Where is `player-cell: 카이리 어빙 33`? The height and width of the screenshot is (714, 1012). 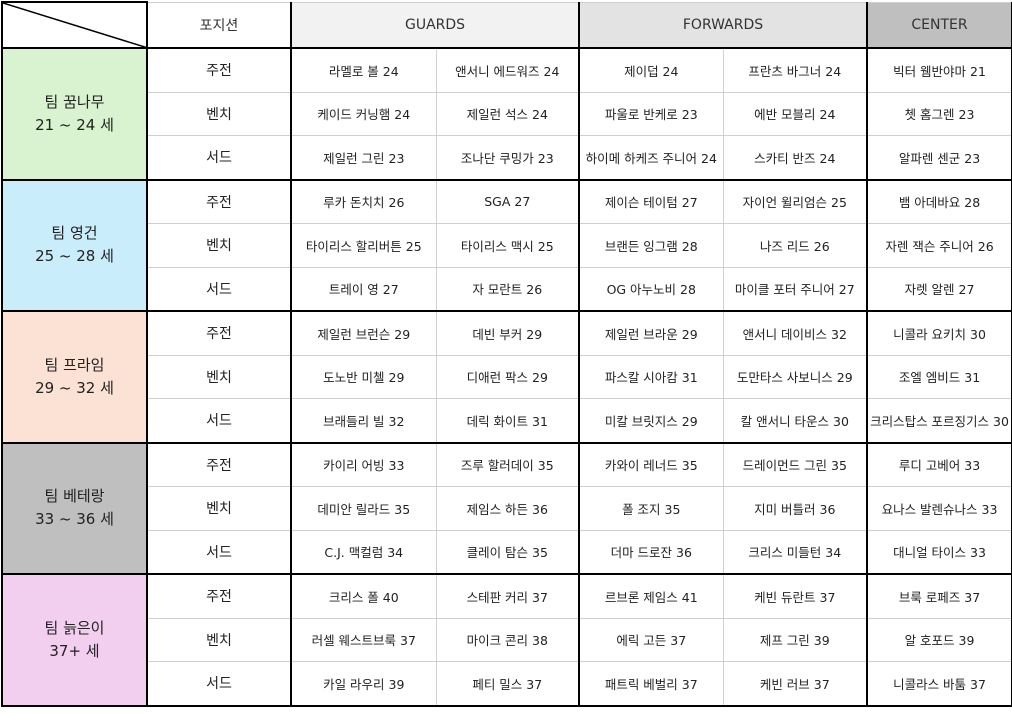 player-cell: 카이리 어빙 33 is located at coordinates (363, 464).